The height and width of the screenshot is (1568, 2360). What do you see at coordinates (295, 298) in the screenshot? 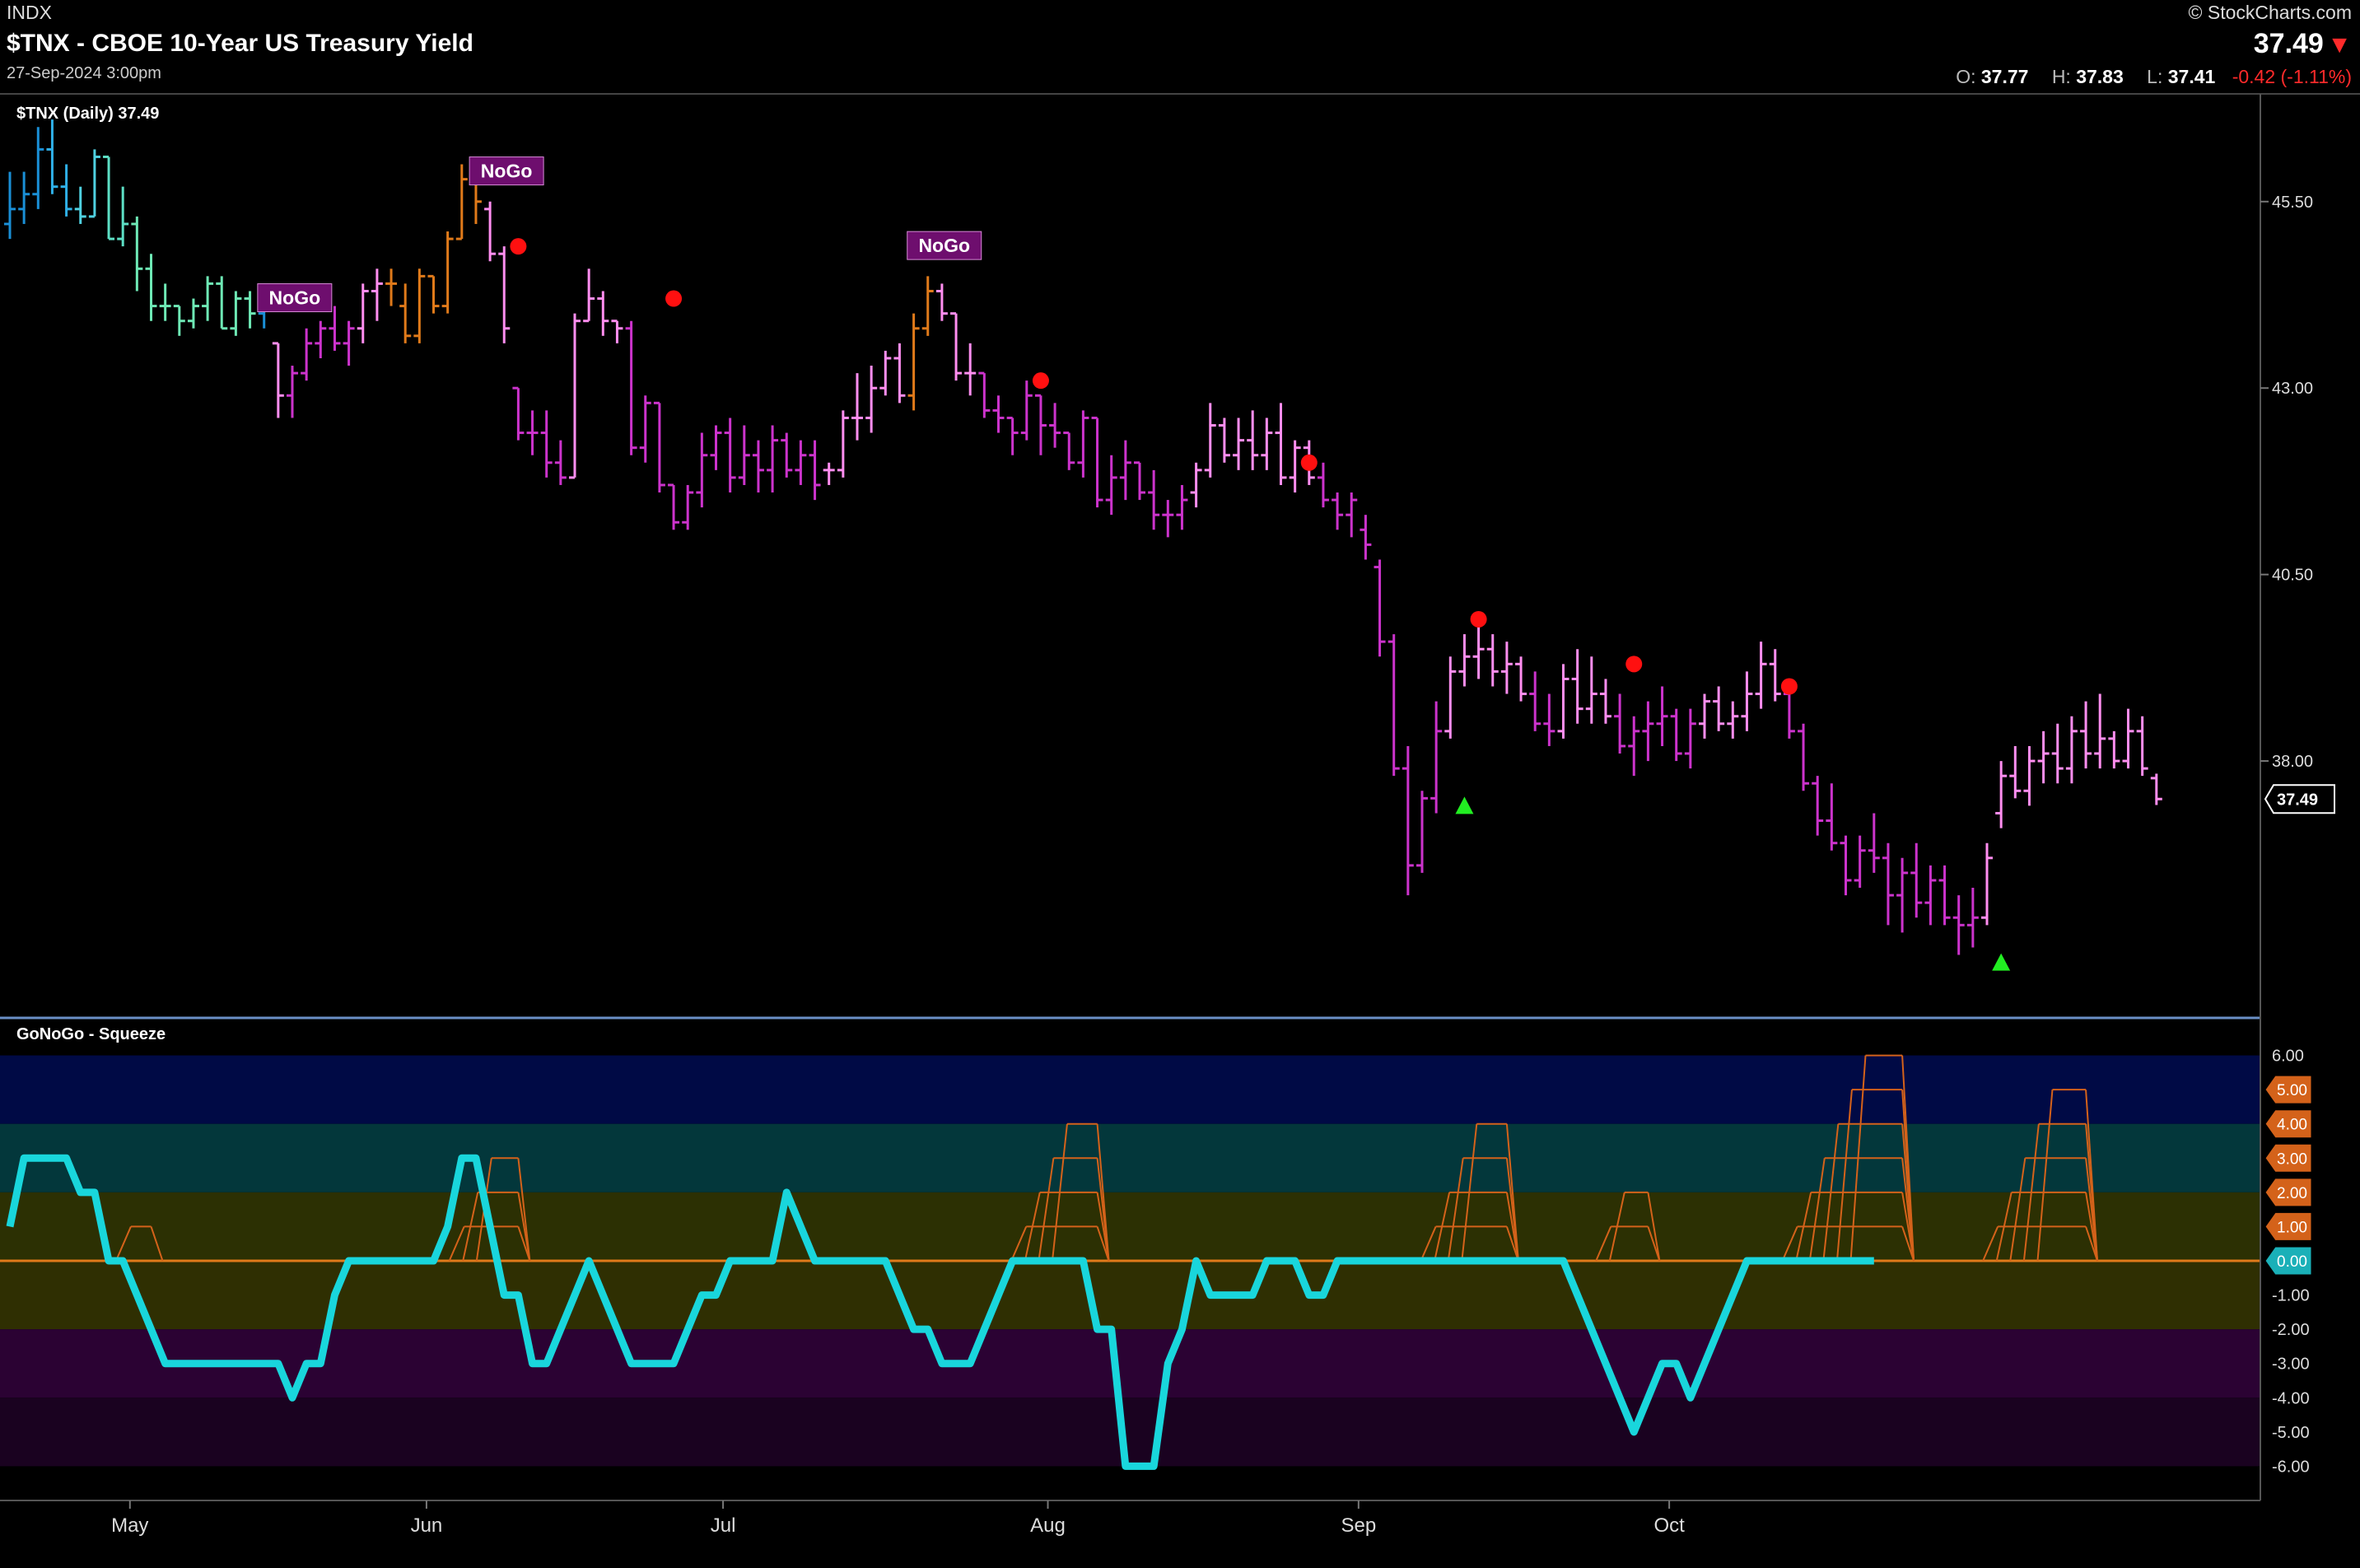
I see `nogo-label-box` at bounding box center [295, 298].